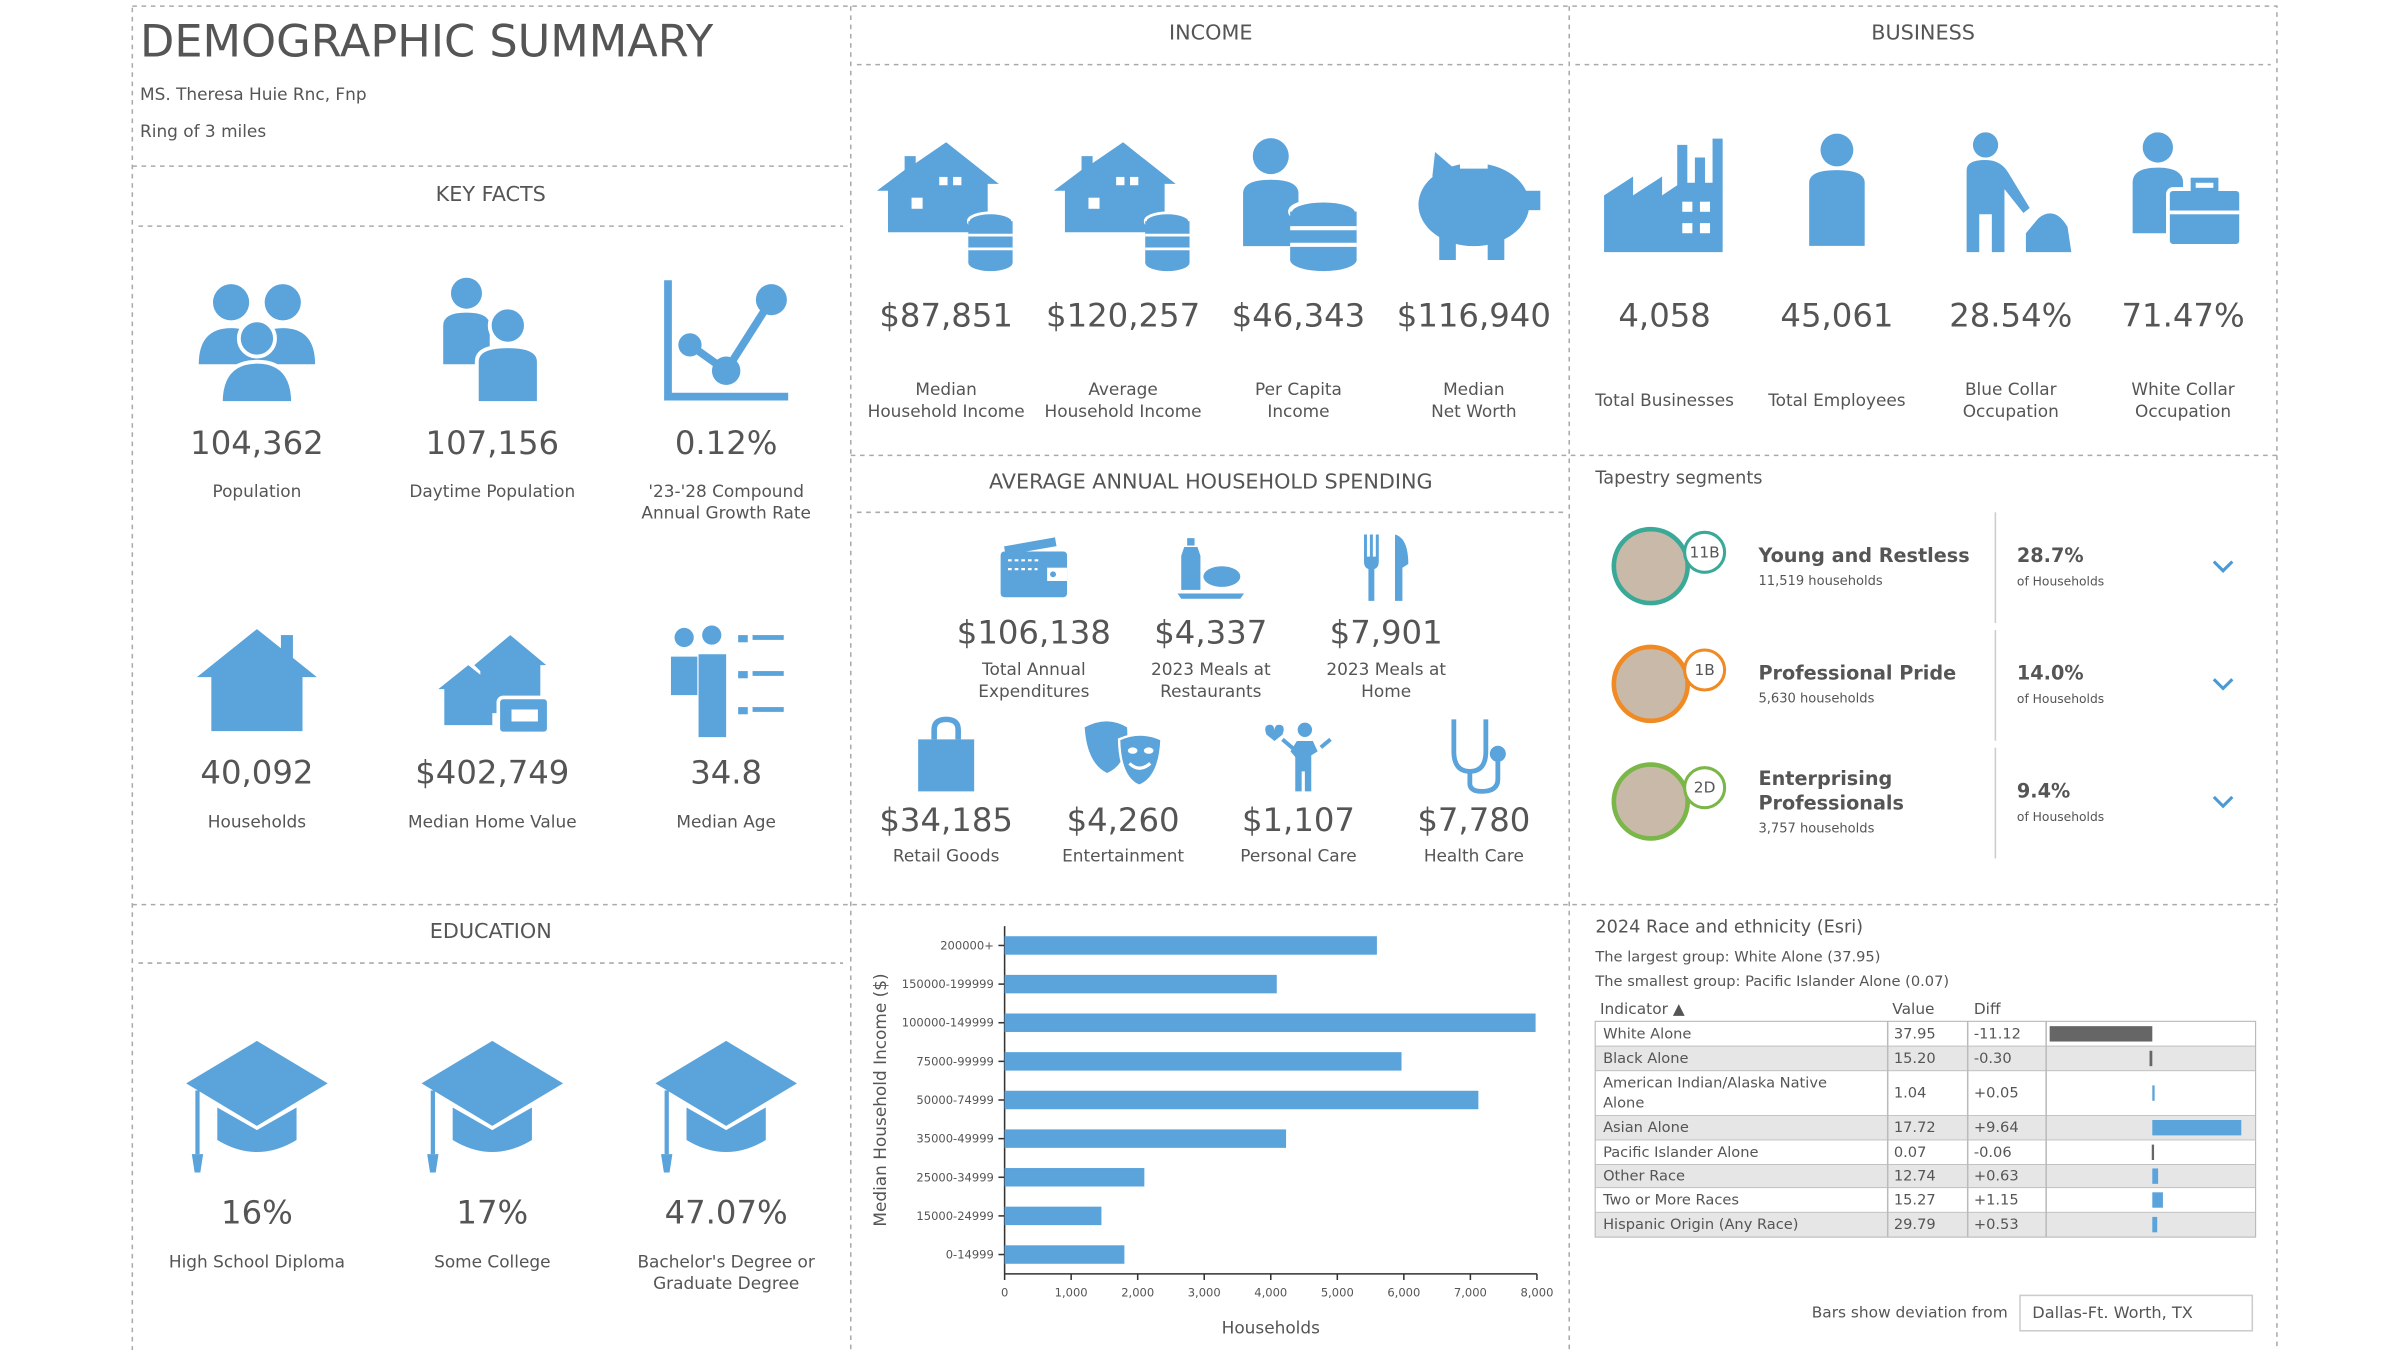  Describe the element at coordinates (2136, 1313) in the screenshot. I see `dropdown` at that location.